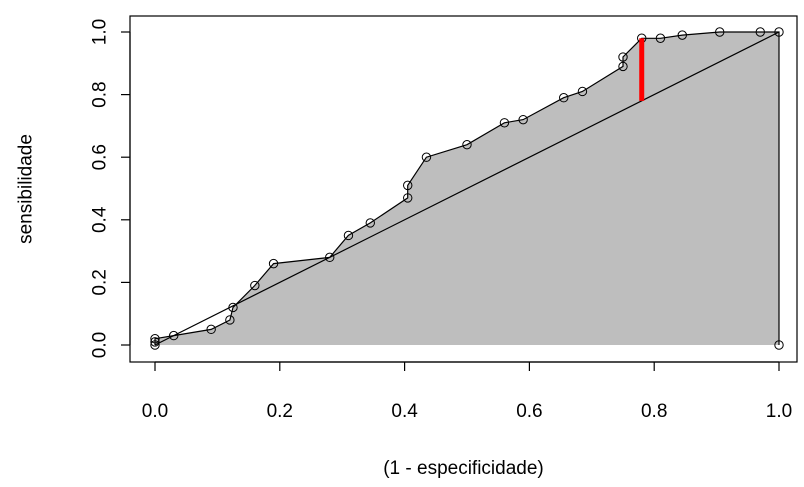 This screenshot has height=487, width=804. What do you see at coordinates (100, 219) in the screenshot?
I see `y-tick-label: 0.4` at bounding box center [100, 219].